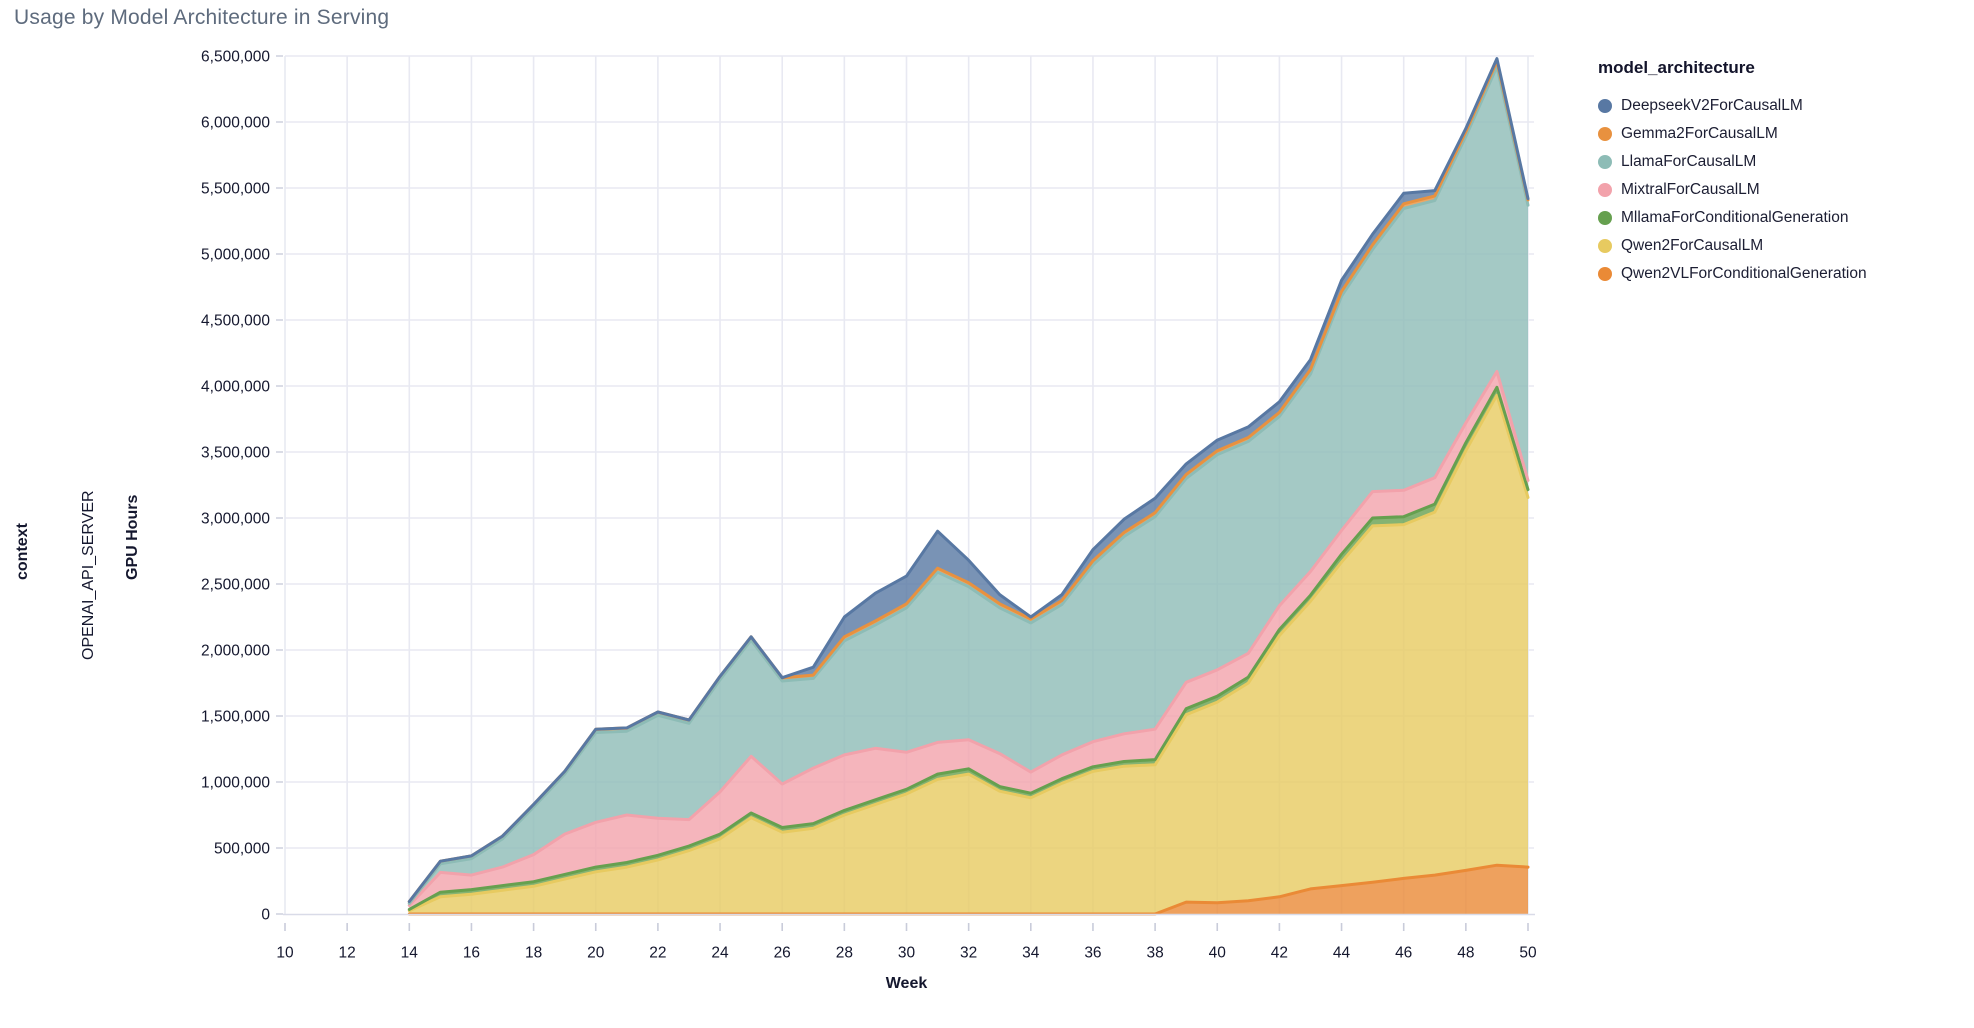  What do you see at coordinates (1218, 952) in the screenshot?
I see `x-tick-label: 40` at bounding box center [1218, 952].